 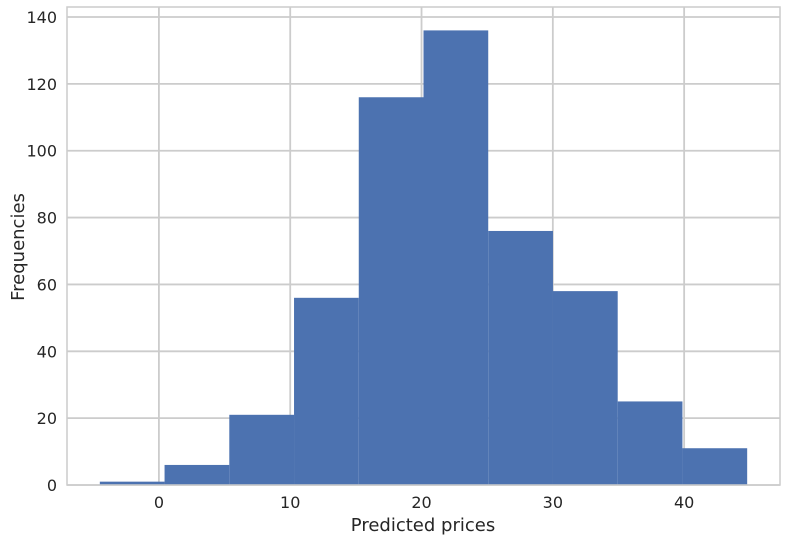 I want to click on y-tick-label: 40, so click(x=47, y=351).